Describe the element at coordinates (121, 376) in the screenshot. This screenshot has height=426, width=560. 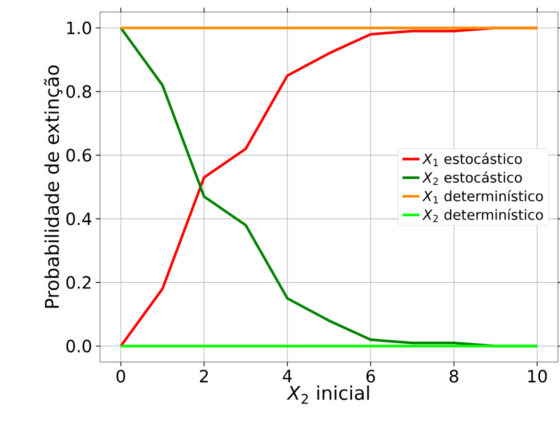
I see `x-tick-label: 0` at that location.